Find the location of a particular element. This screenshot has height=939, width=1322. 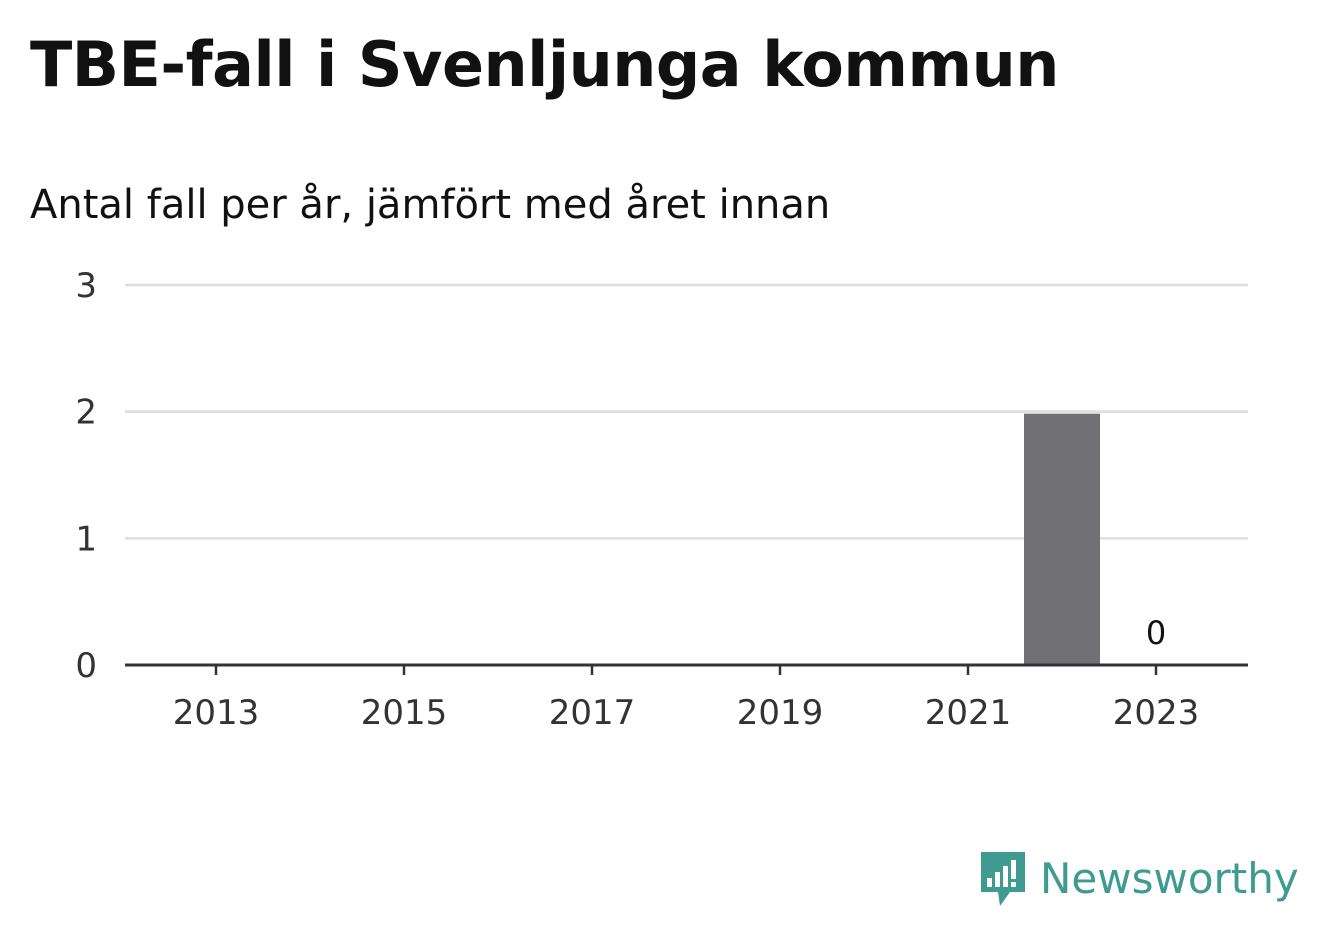

bar-2022 is located at coordinates (1062, 539).